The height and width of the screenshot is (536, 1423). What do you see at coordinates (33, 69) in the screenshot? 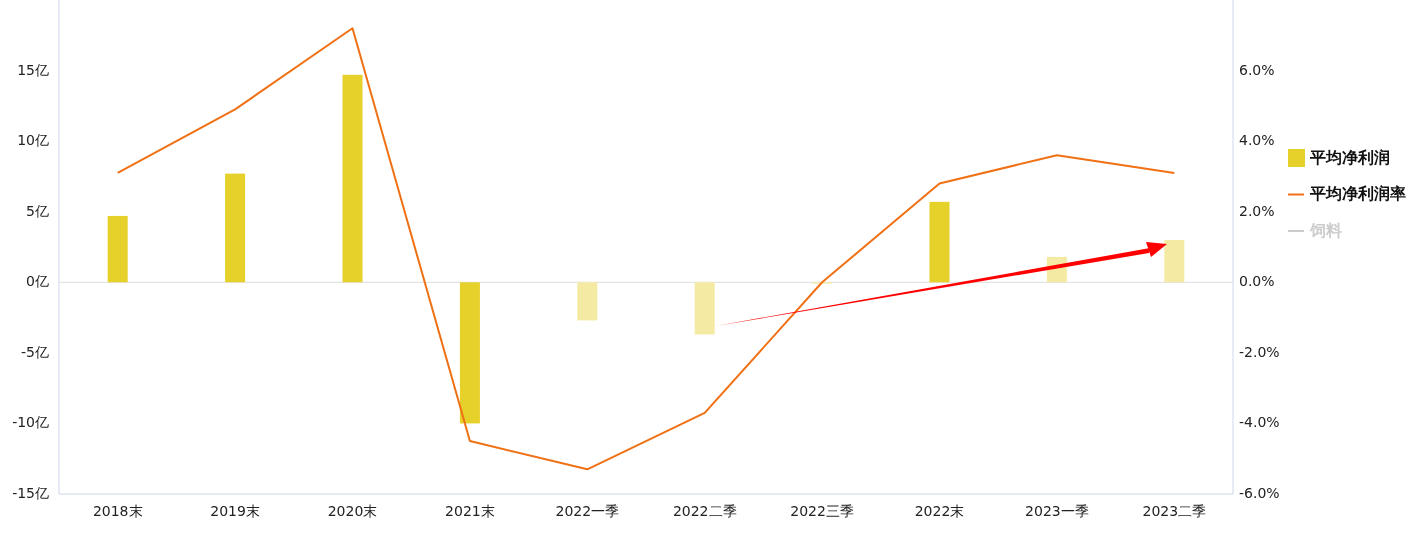
I see `y-tick-label: 15亿` at bounding box center [33, 69].